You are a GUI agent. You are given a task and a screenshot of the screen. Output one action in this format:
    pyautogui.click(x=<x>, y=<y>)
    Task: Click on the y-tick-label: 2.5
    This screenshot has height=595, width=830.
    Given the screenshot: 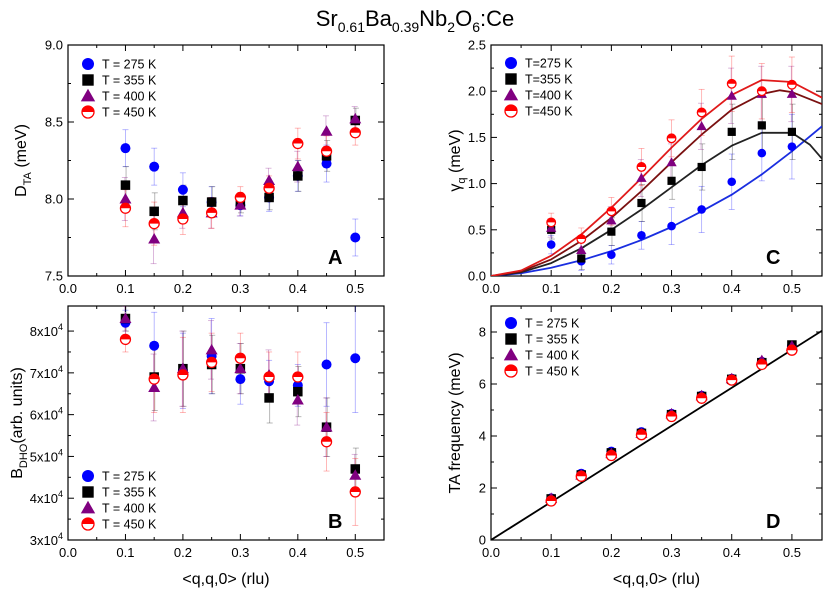 What is the action you would take?
    pyautogui.click(x=477, y=45)
    